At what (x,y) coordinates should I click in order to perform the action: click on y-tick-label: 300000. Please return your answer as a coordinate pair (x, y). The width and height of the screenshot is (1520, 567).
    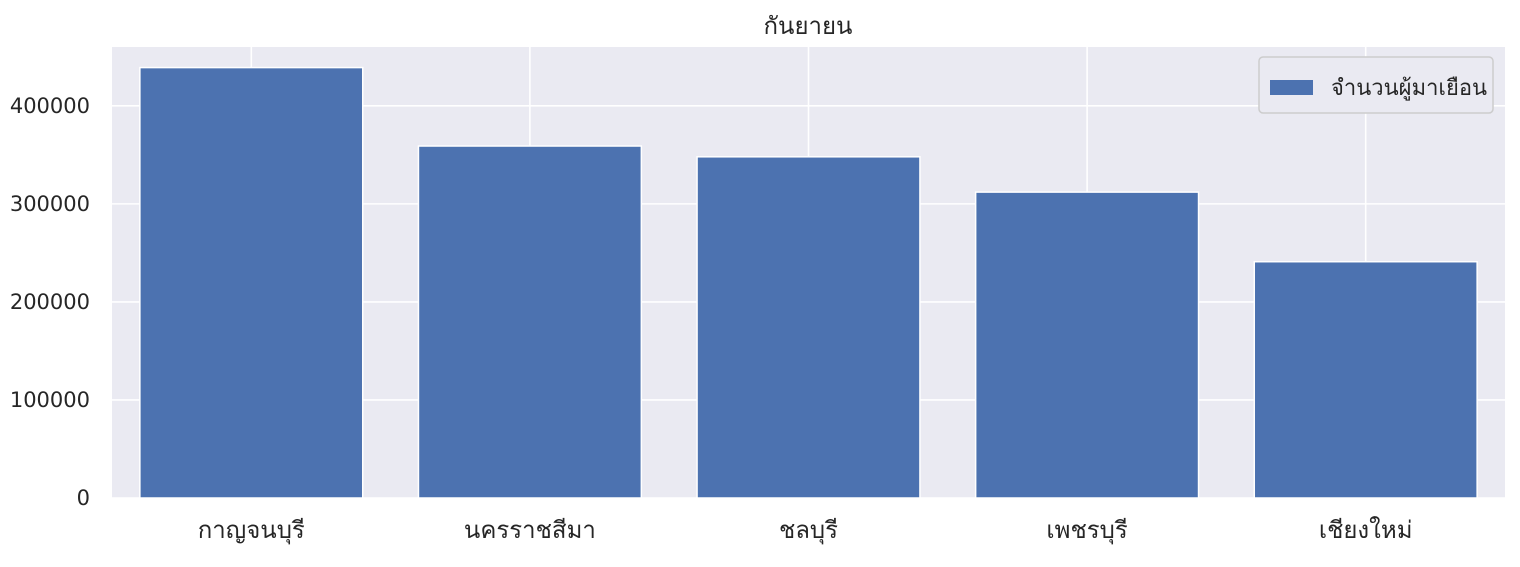
    Looking at the image, I should click on (50, 204).